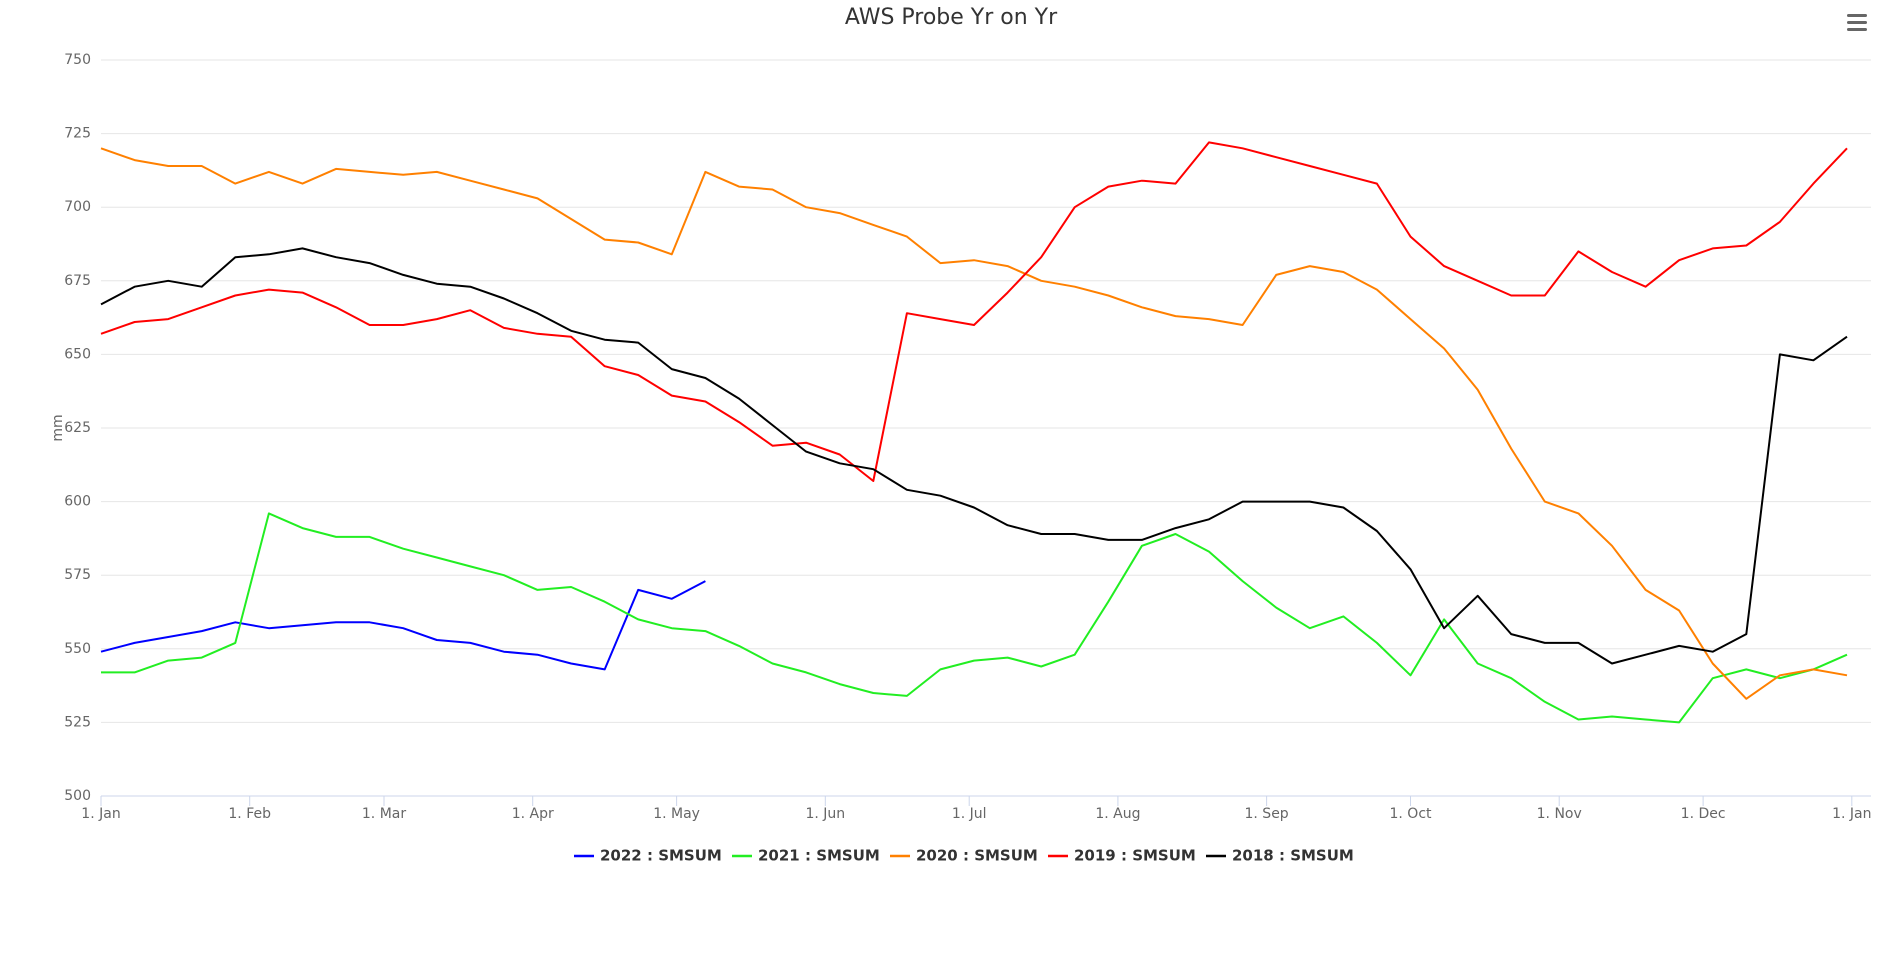 Image resolution: width=1903 pixels, height=980 pixels. Describe the element at coordinates (77, 60) in the screenshot. I see `y-tick-label: 750` at that location.